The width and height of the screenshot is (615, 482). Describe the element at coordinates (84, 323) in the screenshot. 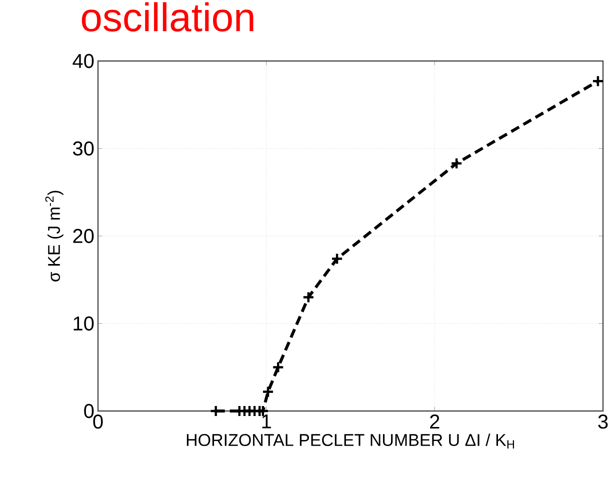

I see `y-tick-label: 10` at that location.